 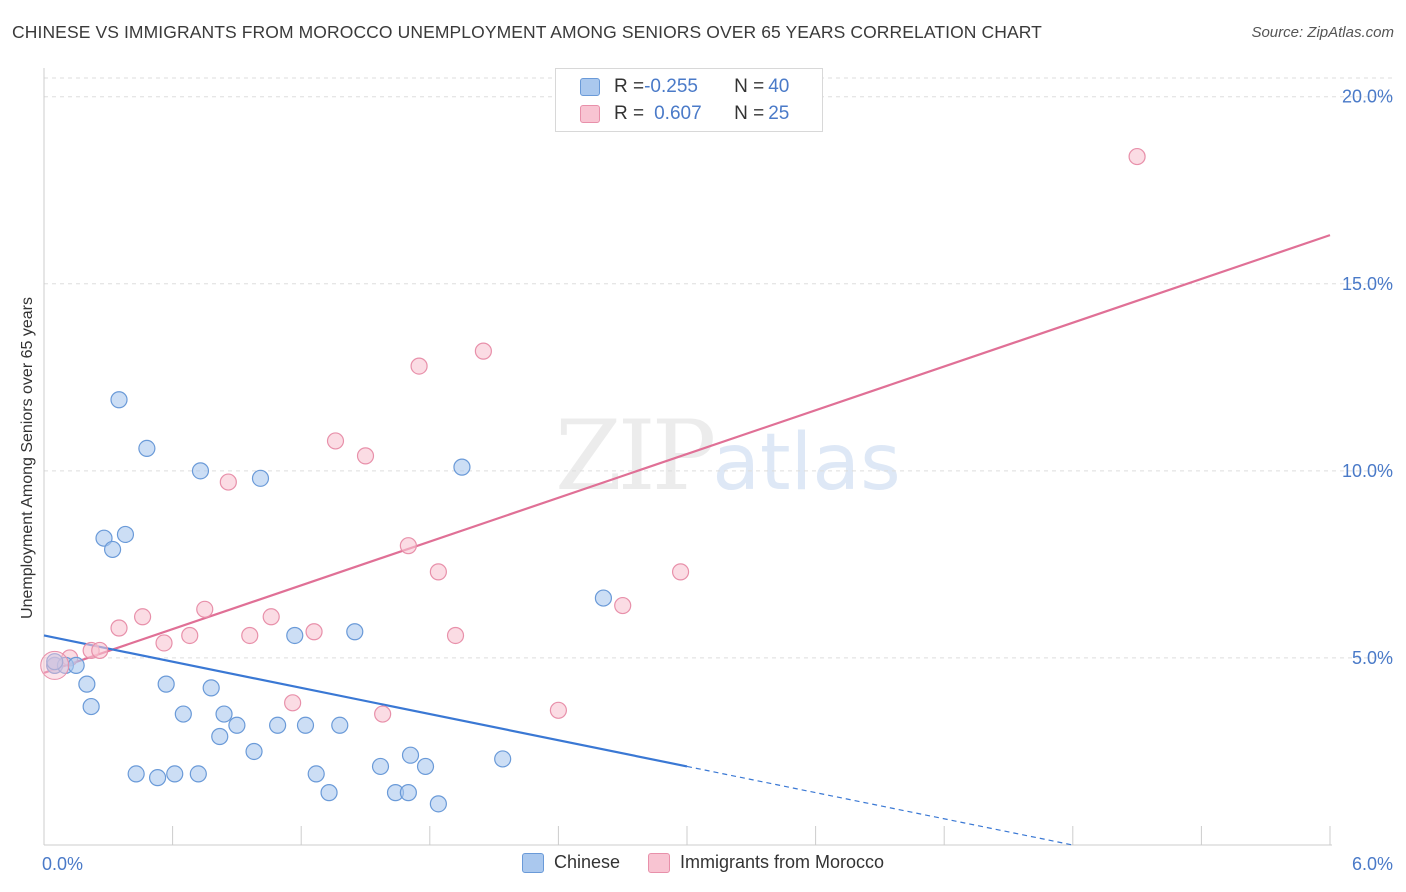 I want to click on legend-r-value: 0.607, so click(x=678, y=113).